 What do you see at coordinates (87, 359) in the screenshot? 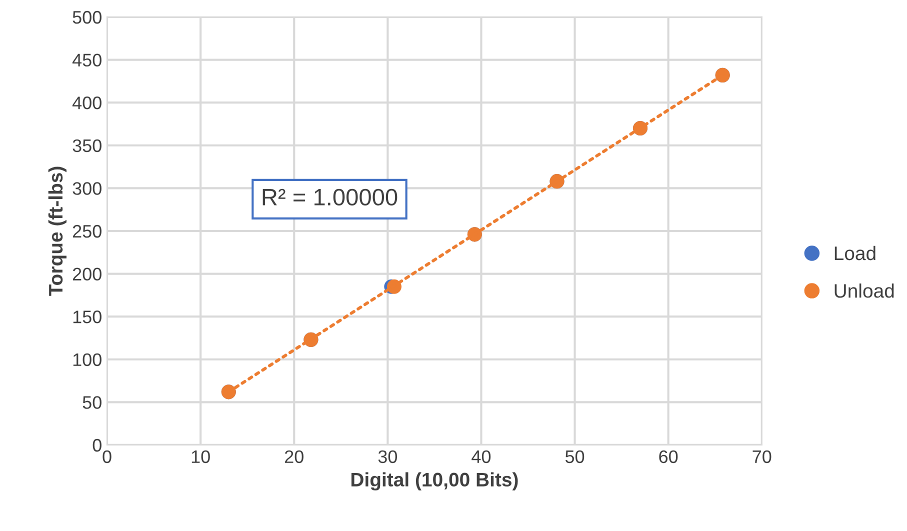
I see `y-tick-label: 100` at bounding box center [87, 359].